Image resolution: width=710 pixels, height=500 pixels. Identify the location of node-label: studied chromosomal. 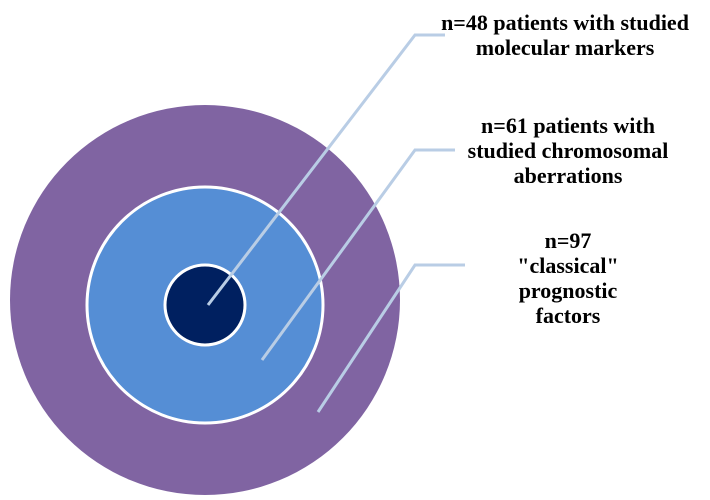
(568, 150).